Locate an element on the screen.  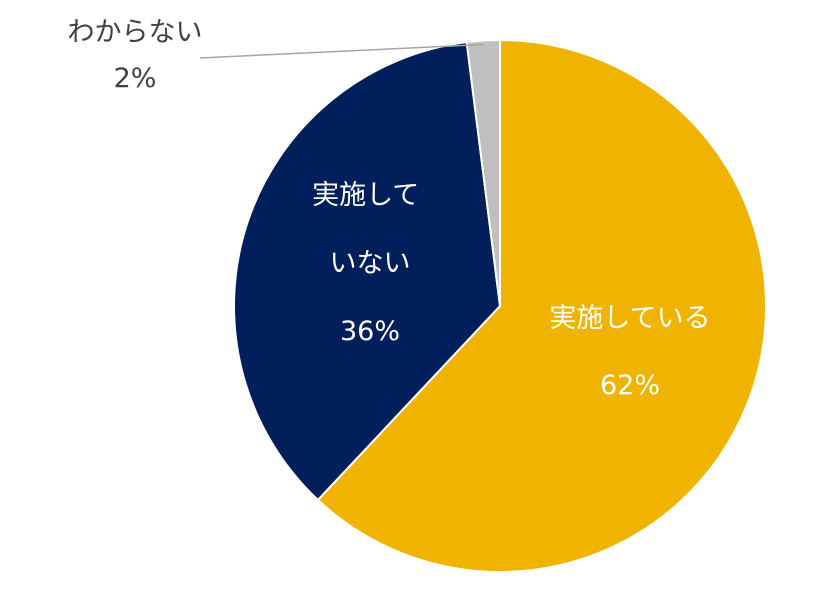
leader-line-unknown is located at coordinates (341, 51).